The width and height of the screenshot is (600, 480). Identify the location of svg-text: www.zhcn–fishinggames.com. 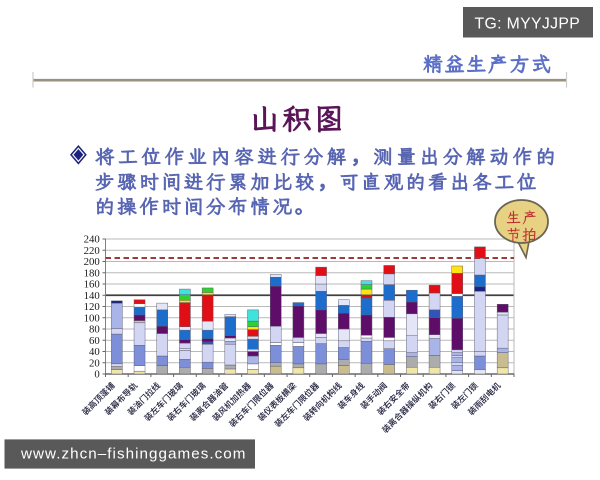
(133, 454).